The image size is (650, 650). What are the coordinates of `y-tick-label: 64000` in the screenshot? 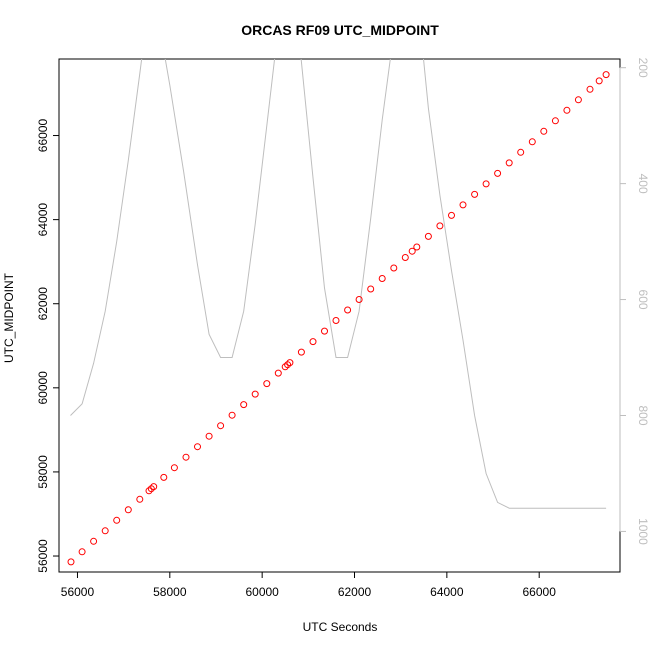 It's located at (43, 220).